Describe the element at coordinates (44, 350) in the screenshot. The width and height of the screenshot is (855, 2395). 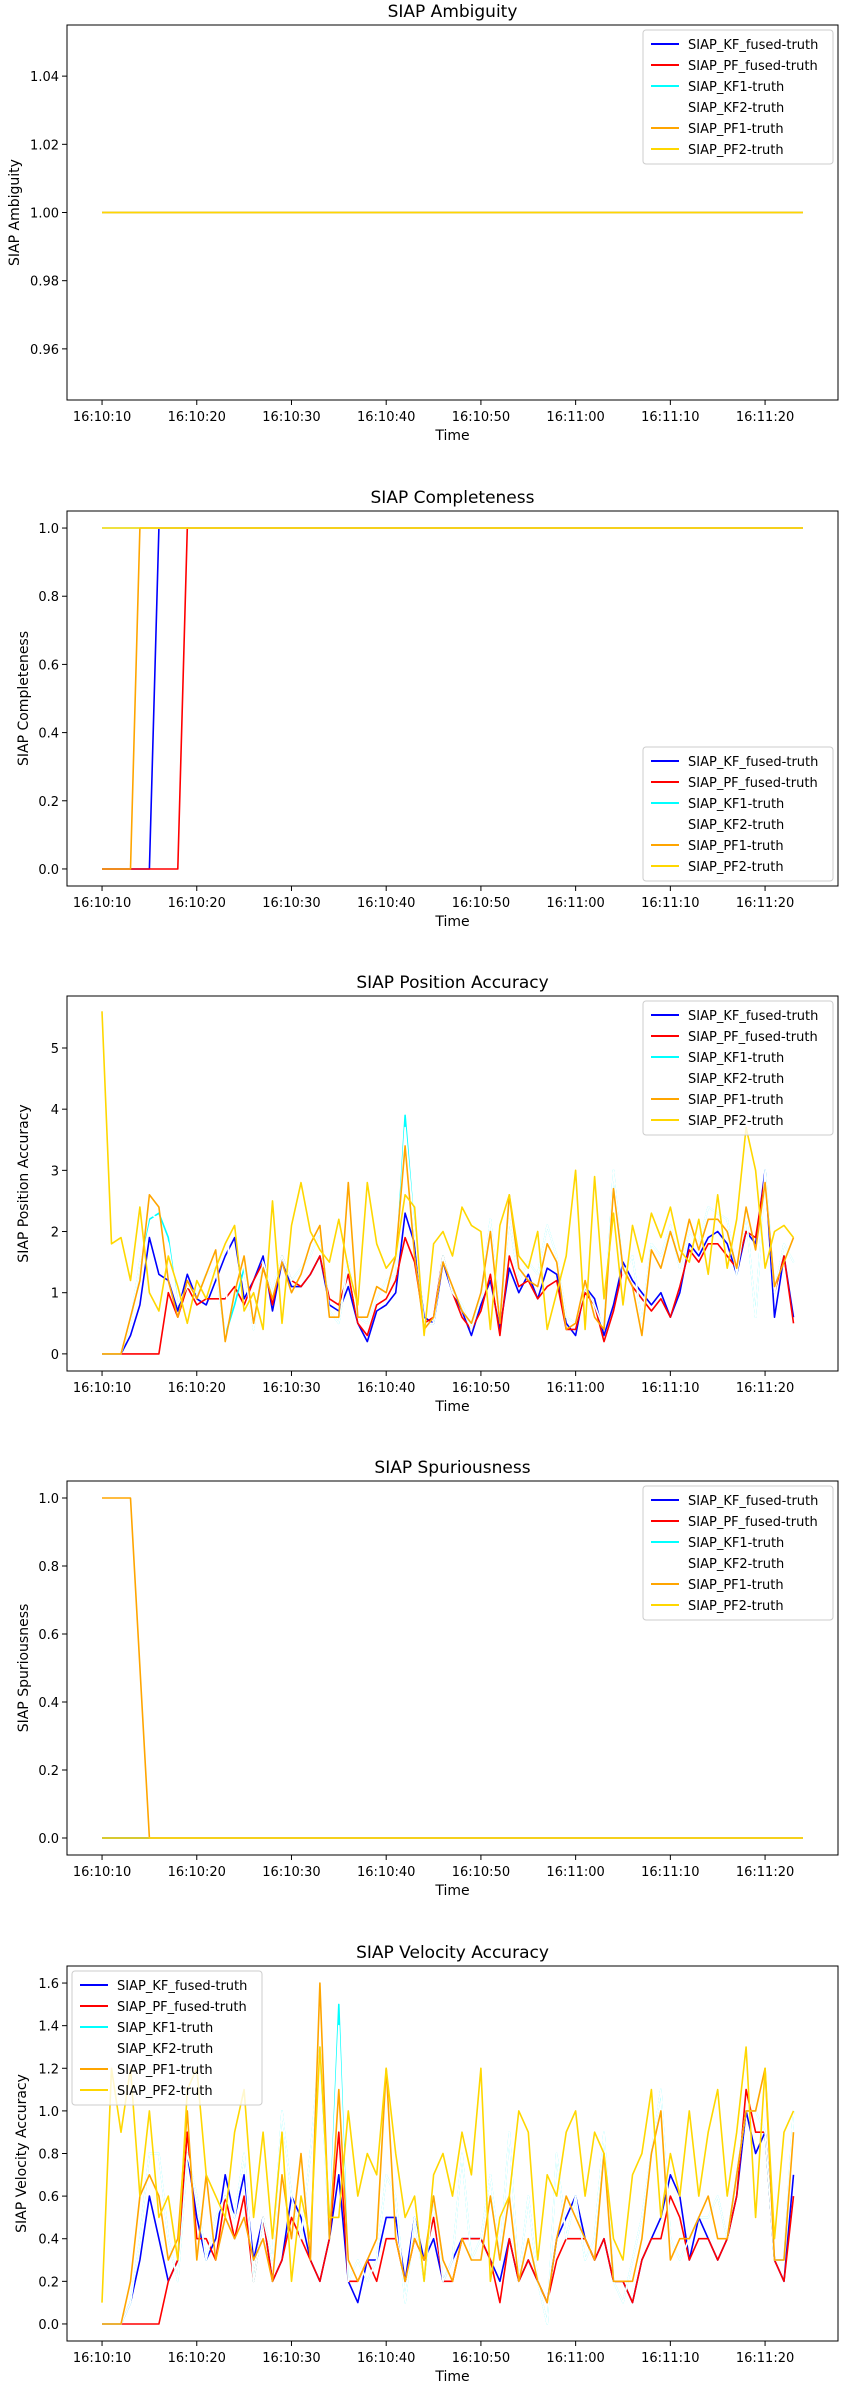
I see `y-tick-label: 0.96` at that location.